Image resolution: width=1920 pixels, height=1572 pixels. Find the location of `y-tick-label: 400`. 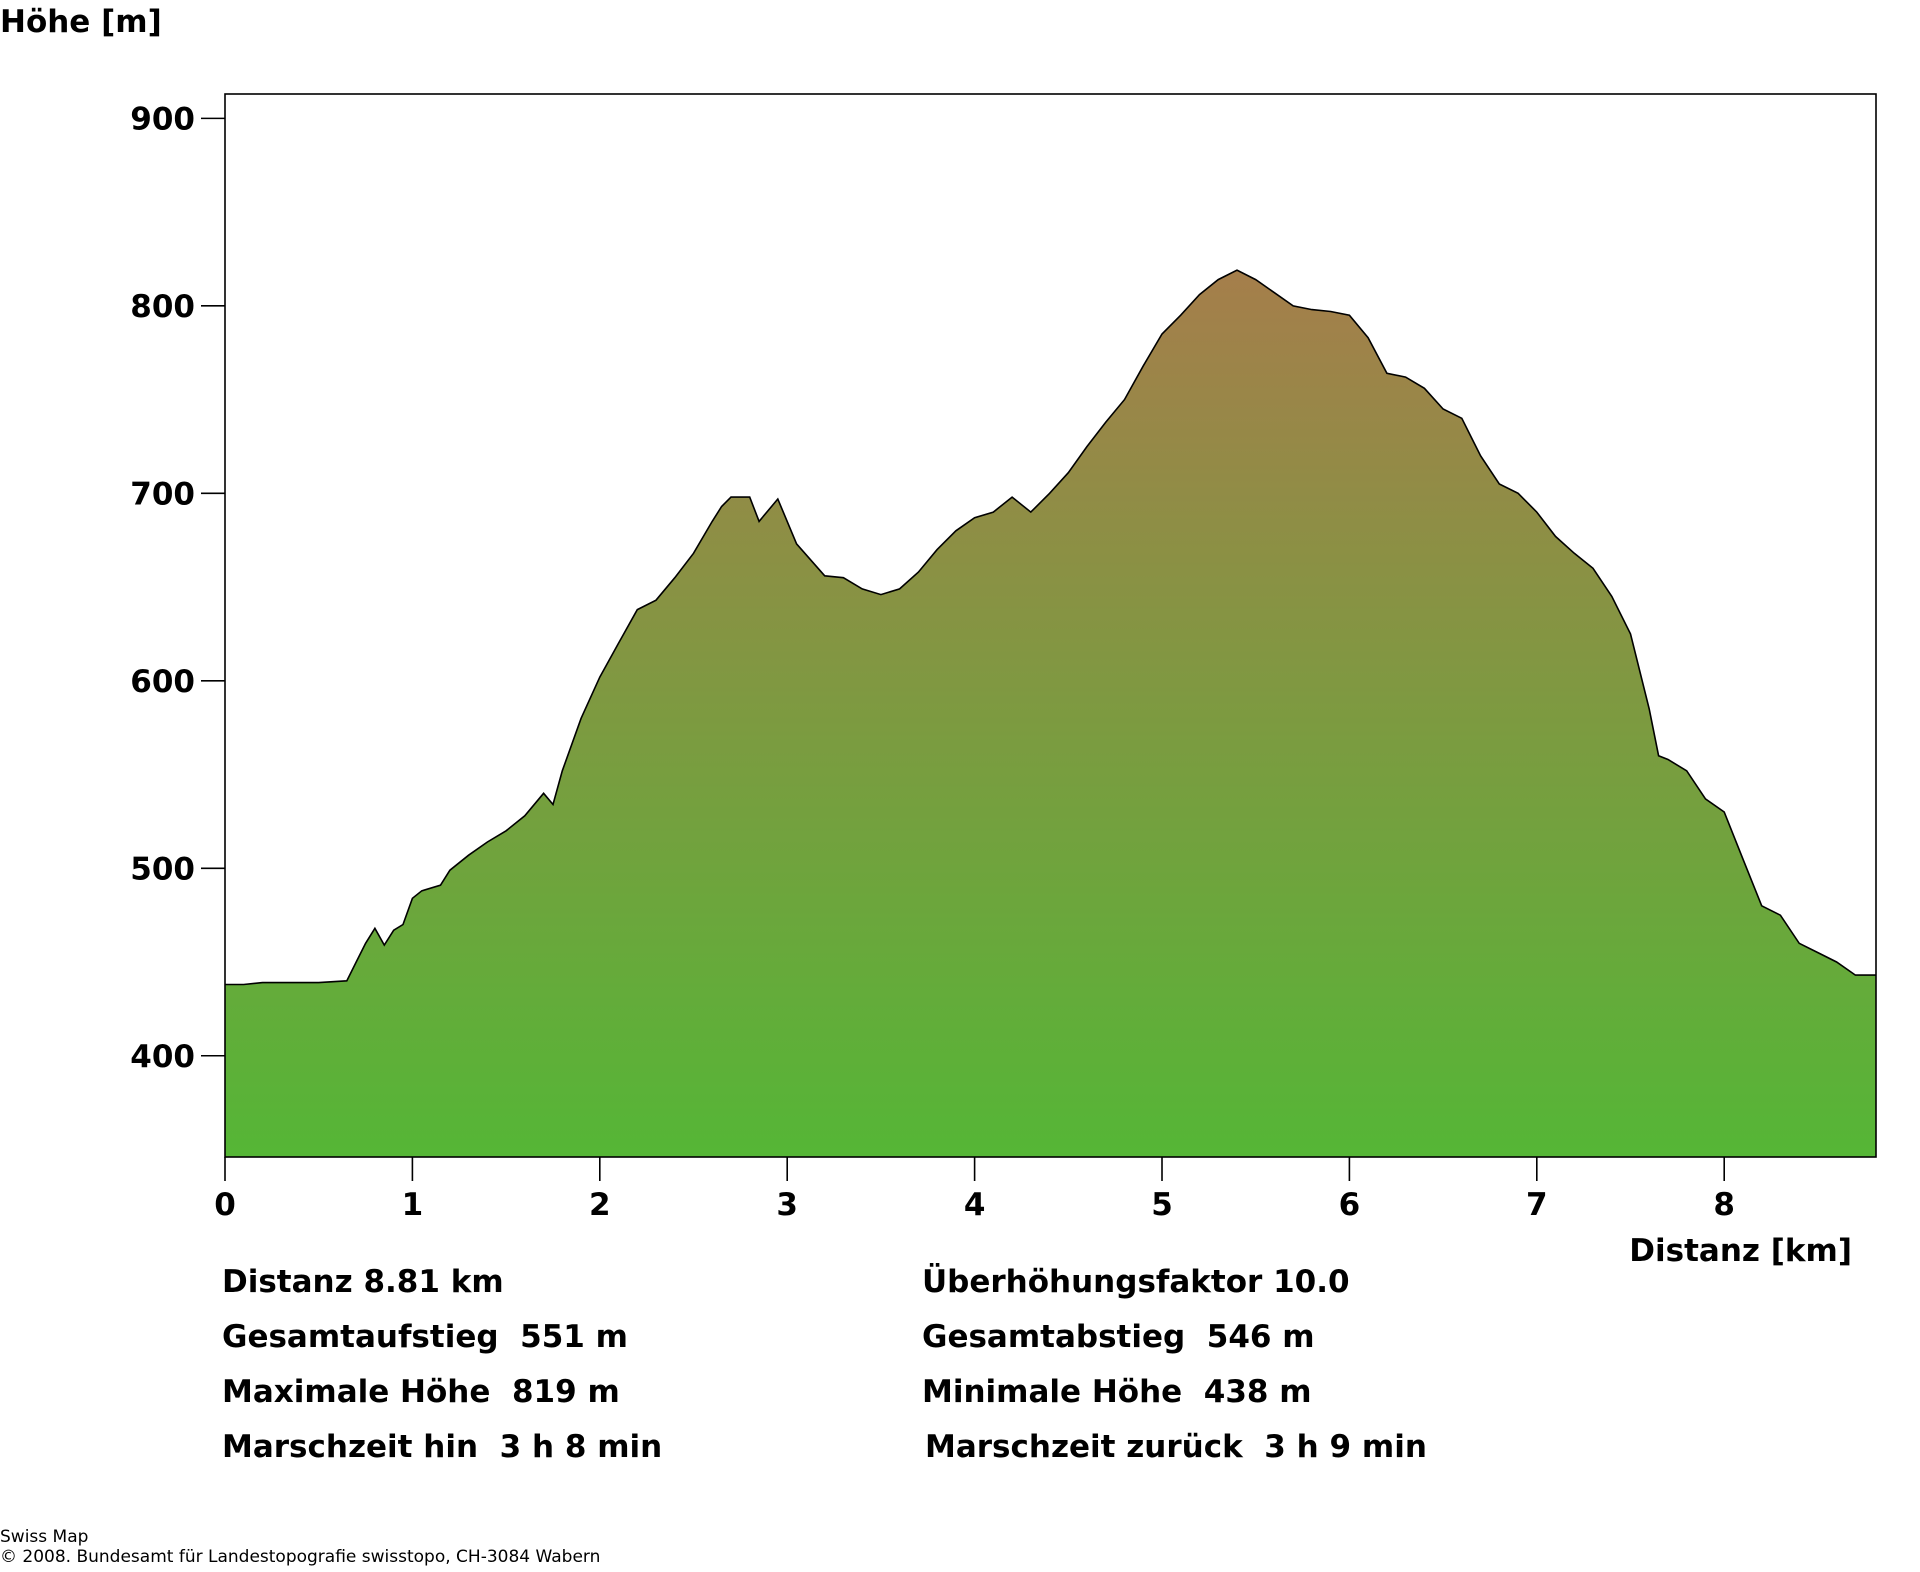

y-tick-label: 400 is located at coordinates (162, 1057).